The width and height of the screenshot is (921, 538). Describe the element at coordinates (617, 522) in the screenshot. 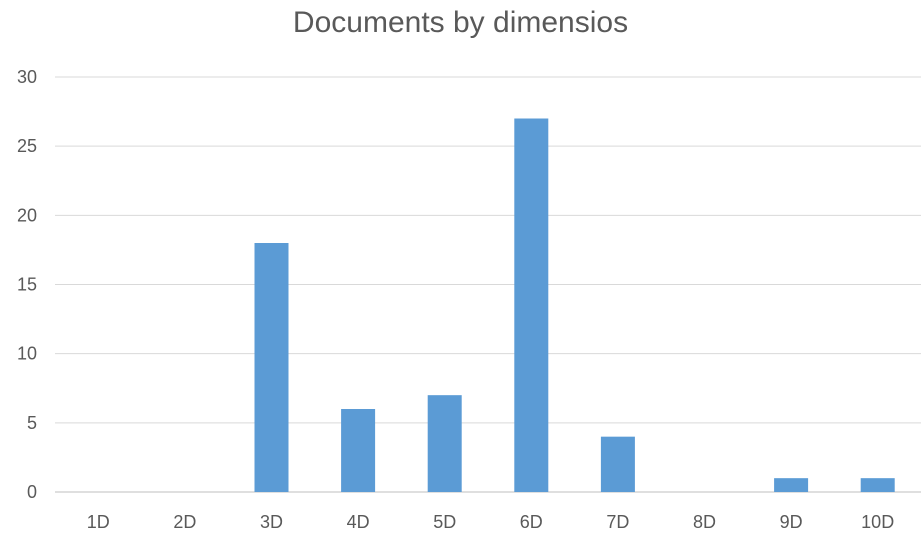

I see `x-tick-label: 7D` at that location.